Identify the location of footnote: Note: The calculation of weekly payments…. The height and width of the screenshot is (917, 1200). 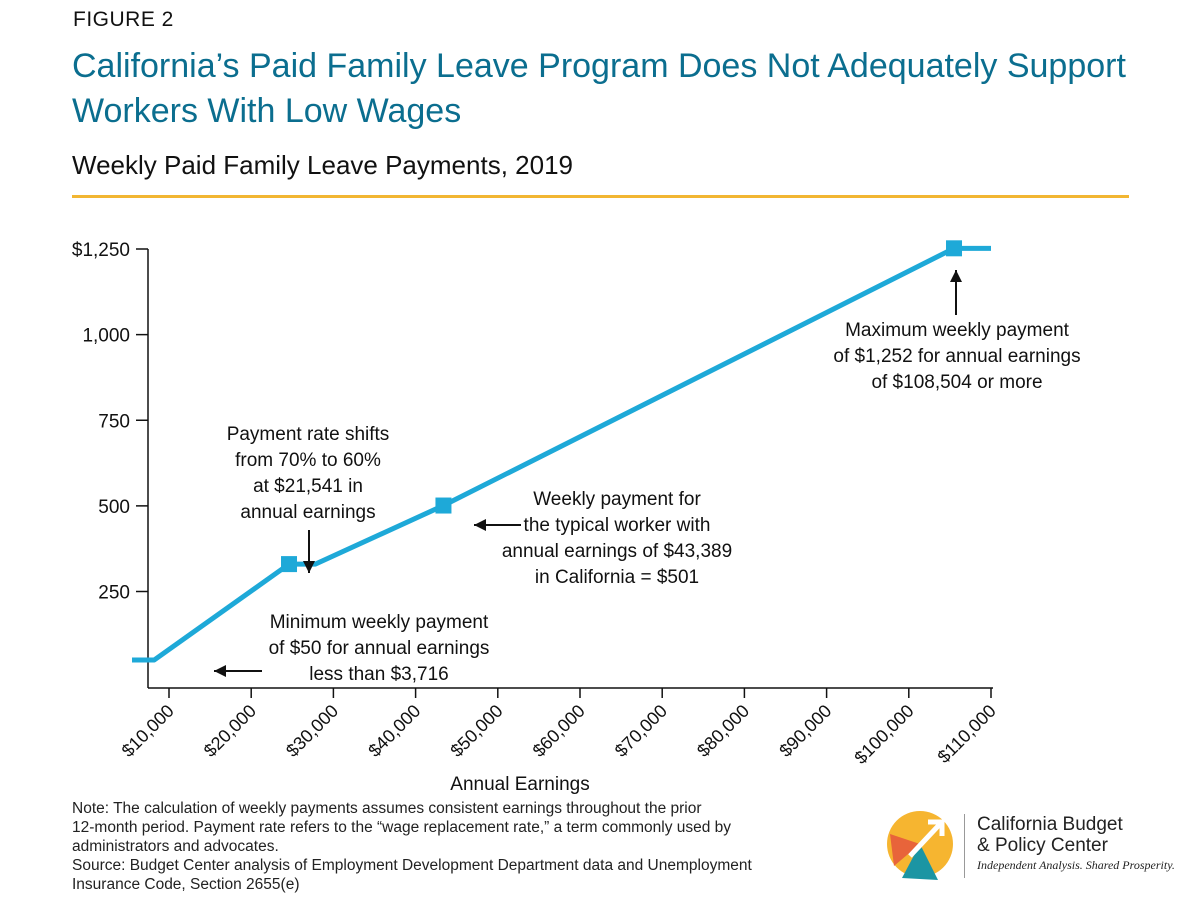
(457, 846).